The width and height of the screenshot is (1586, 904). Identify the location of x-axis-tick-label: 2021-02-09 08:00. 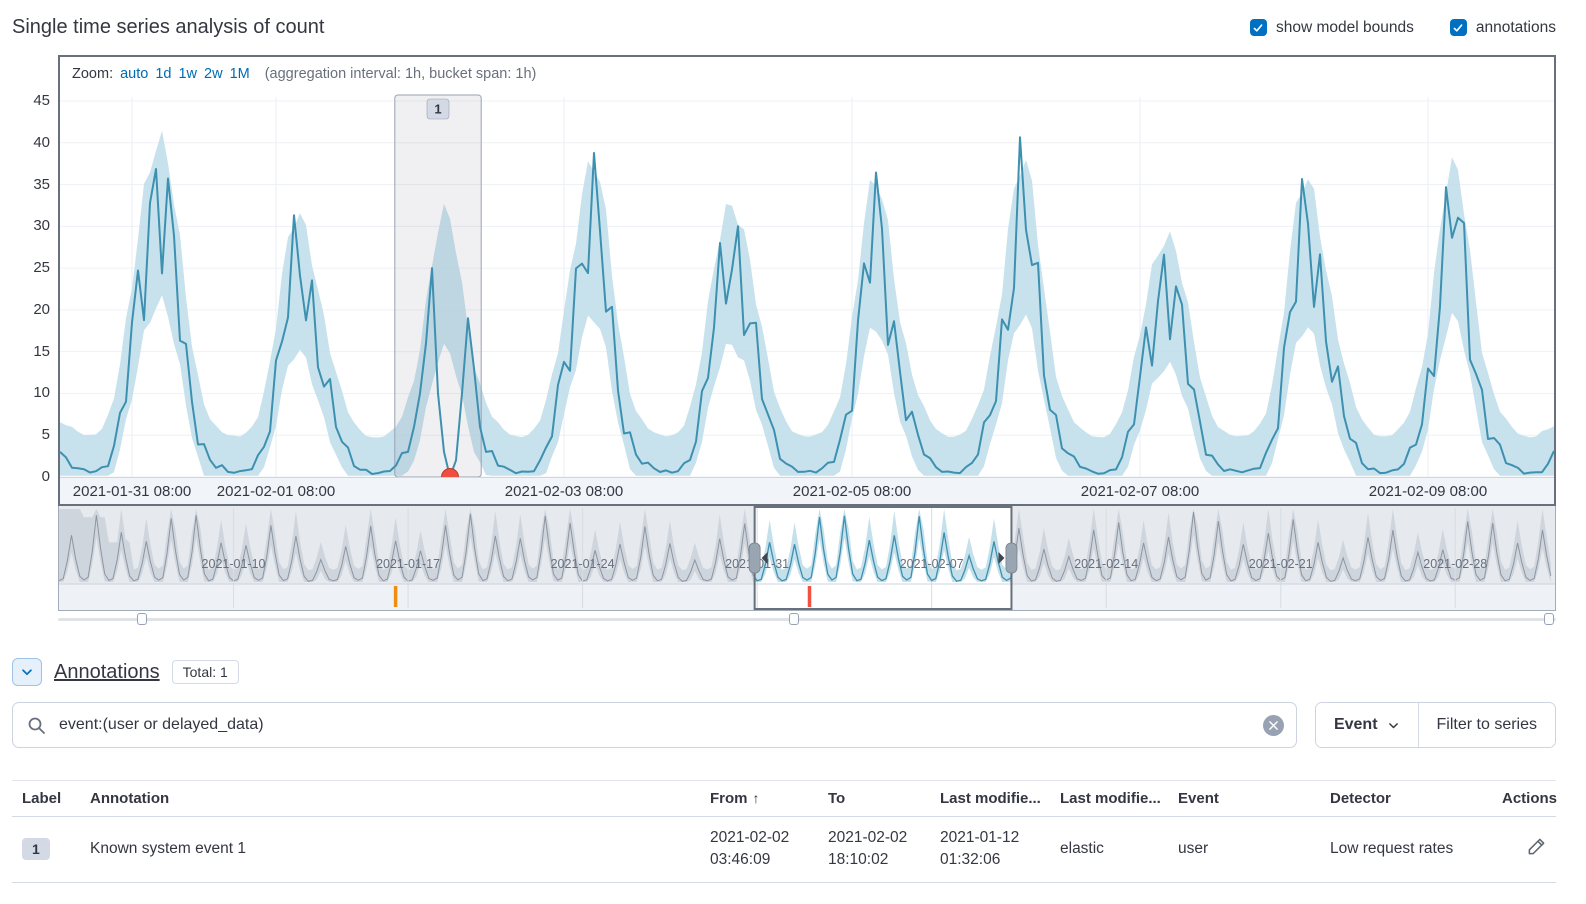
(1428, 491).